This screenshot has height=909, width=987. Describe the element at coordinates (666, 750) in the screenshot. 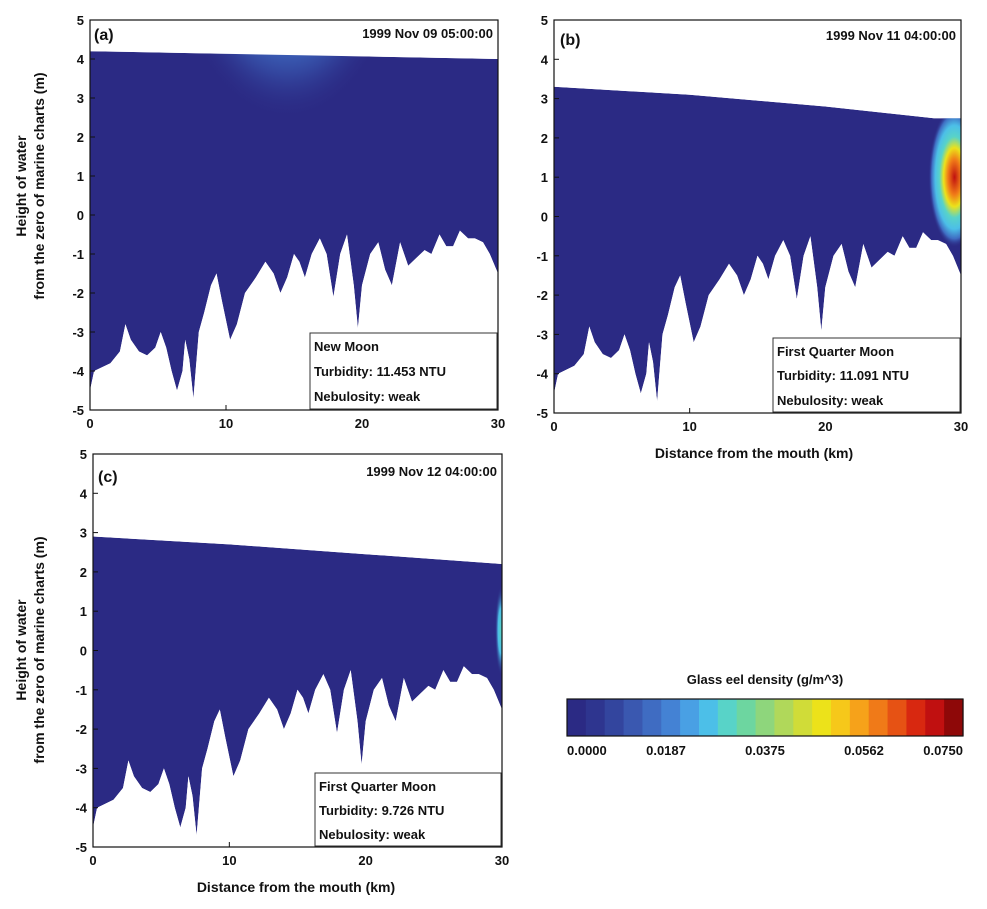

I see `colorbar-tick-label: 0.0187` at that location.